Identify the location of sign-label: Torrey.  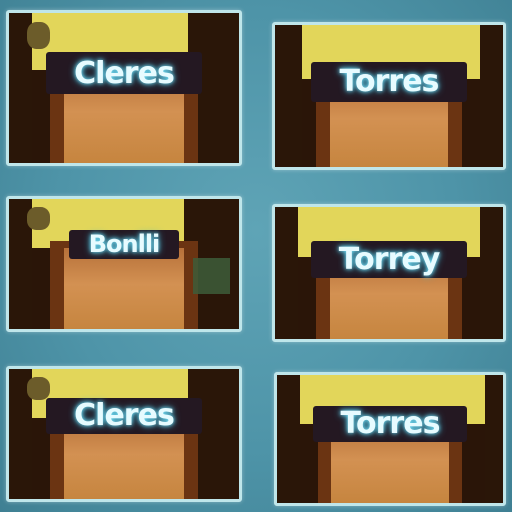
(389, 260).